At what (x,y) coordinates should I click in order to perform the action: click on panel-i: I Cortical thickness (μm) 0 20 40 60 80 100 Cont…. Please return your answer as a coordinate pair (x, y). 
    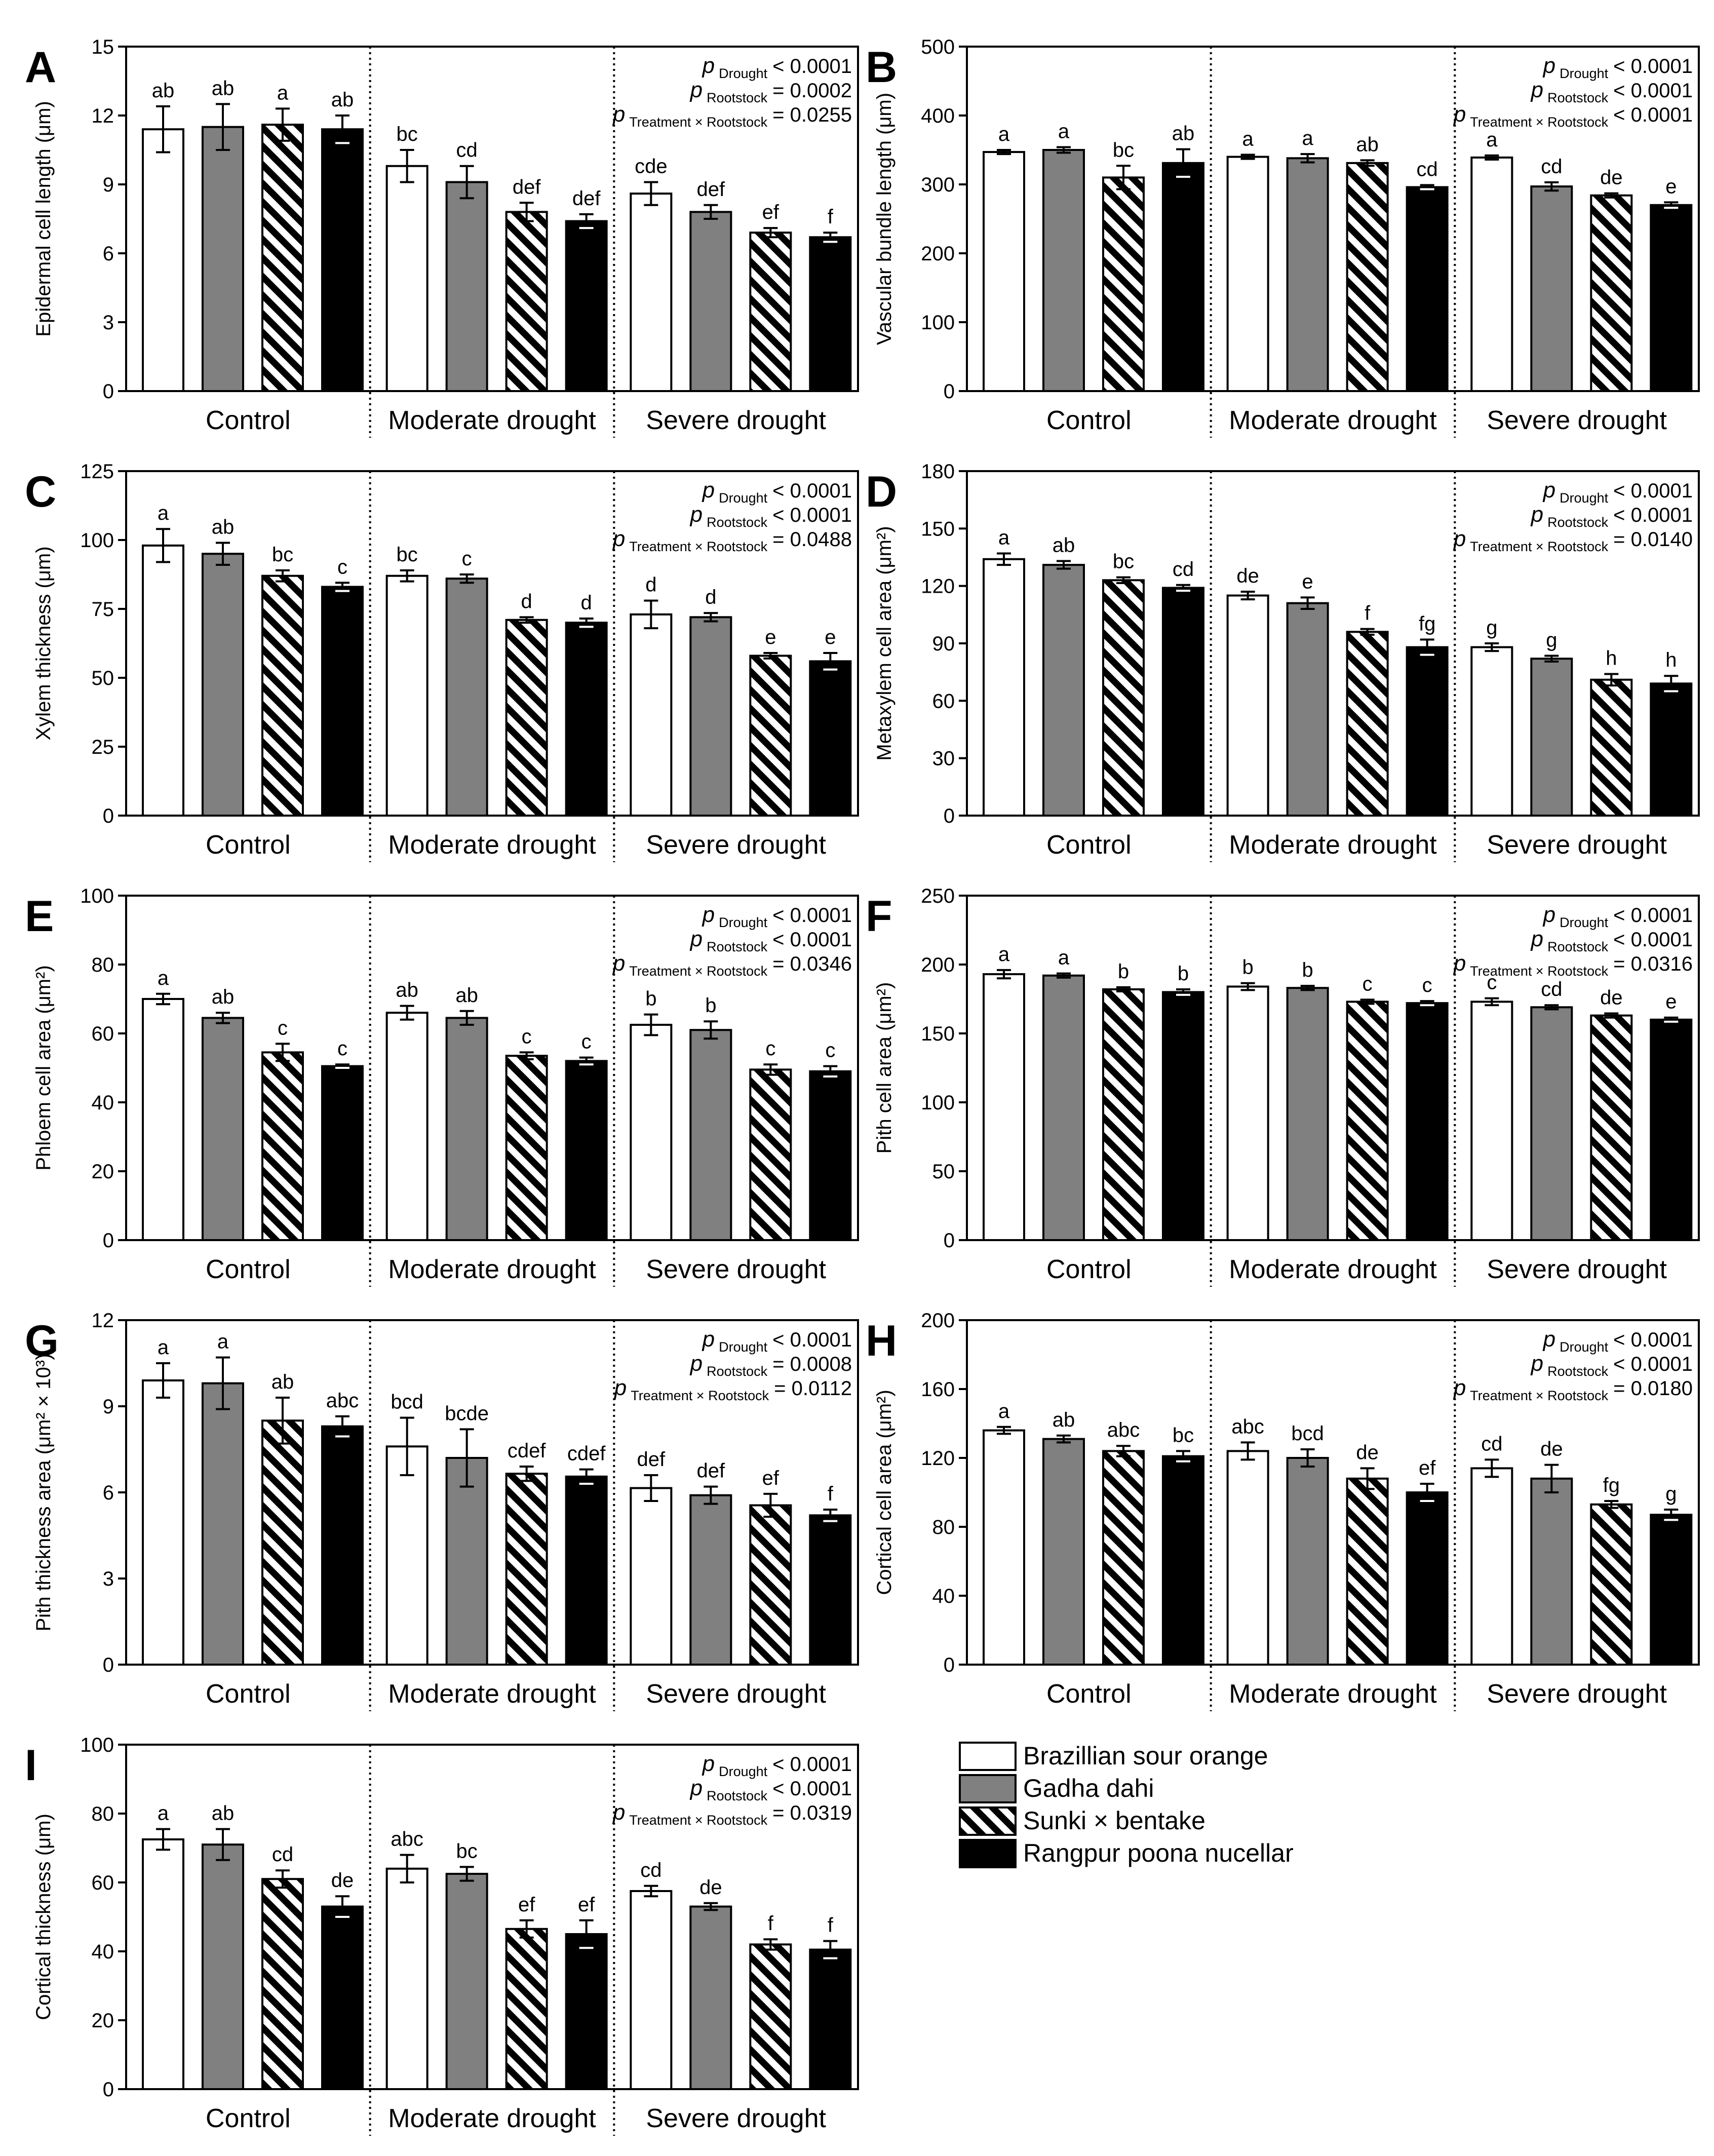
    Looking at the image, I should click on (442, 1935).